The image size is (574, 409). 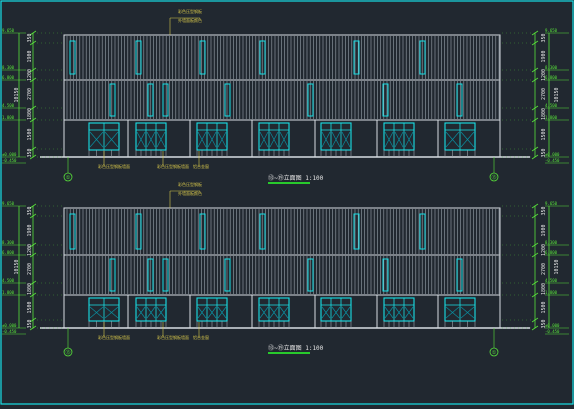 What do you see at coordinates (30, 134) in the screenshot?
I see `dimension-text: 1500` at bounding box center [30, 134].